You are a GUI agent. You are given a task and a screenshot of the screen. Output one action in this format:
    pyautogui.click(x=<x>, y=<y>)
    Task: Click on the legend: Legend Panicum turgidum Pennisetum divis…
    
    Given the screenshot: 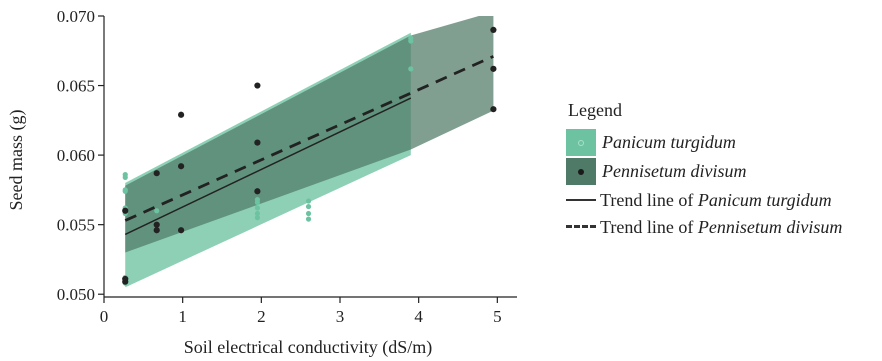 What is the action you would take?
    pyautogui.click(x=724, y=170)
    